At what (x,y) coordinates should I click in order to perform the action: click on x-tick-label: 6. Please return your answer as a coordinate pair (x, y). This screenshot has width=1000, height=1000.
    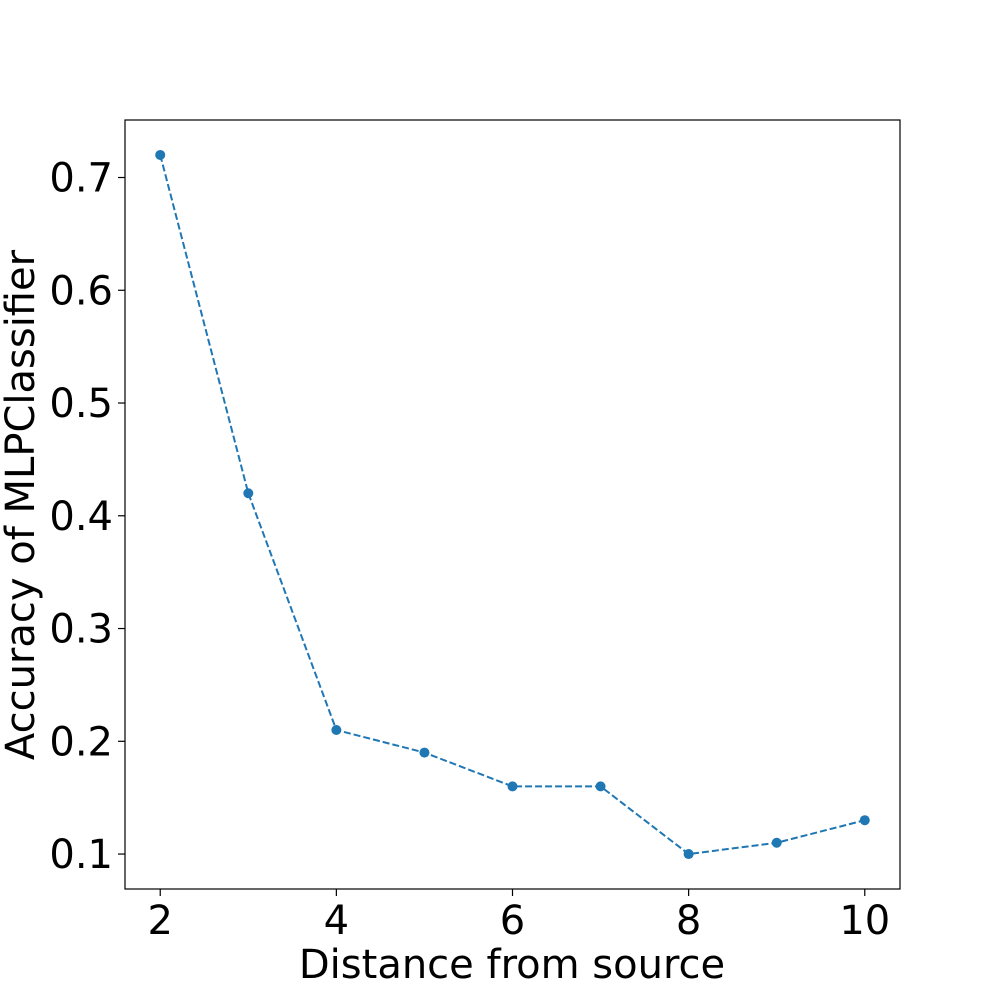
    Looking at the image, I should click on (512, 921).